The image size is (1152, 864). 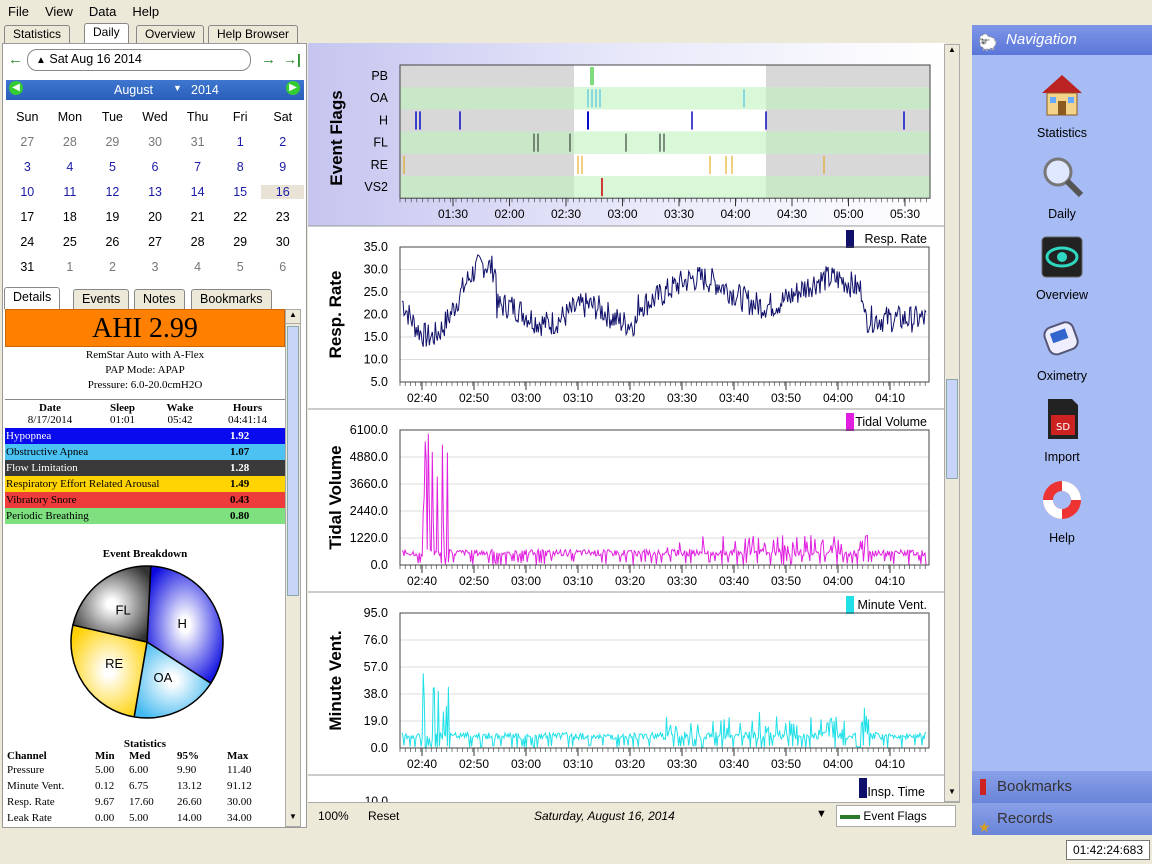 What do you see at coordinates (106, 33) in the screenshot?
I see `tab-daily: Daily` at bounding box center [106, 33].